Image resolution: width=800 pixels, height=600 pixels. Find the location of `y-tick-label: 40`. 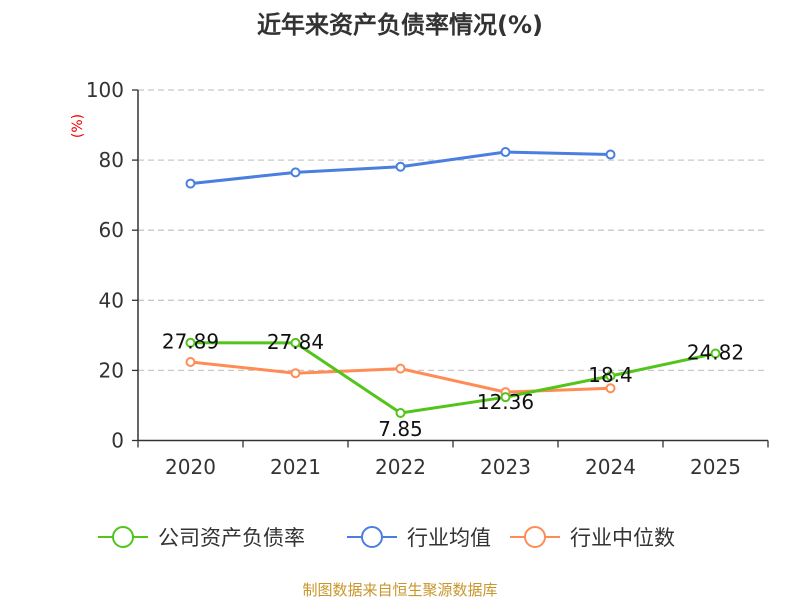

y-tick-label: 40 is located at coordinates (111, 300).